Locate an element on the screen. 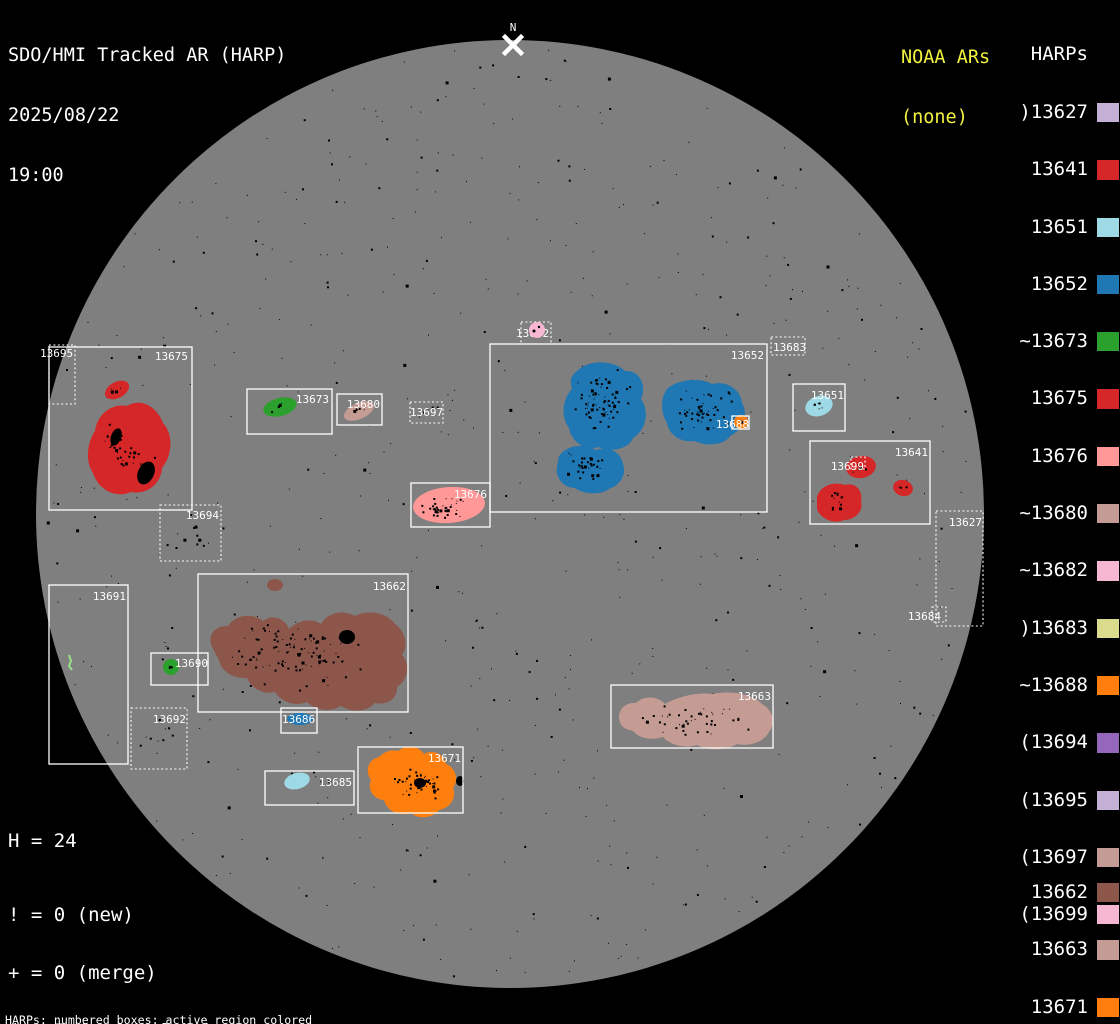  time-label: 19:00 is located at coordinates (36, 175).